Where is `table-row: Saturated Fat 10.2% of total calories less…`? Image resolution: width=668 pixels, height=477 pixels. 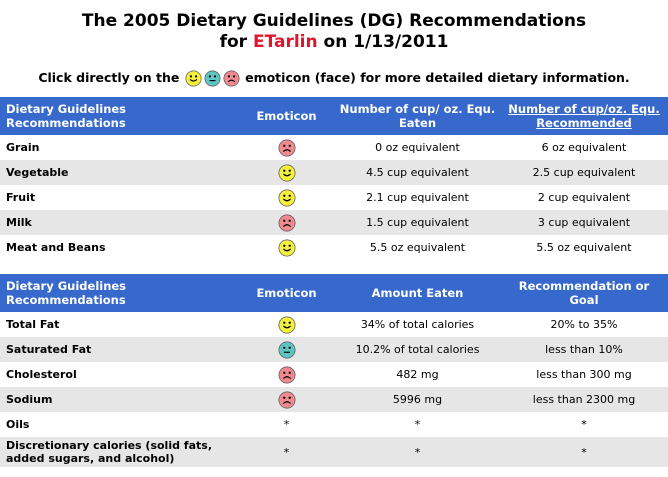 table-row: Saturated Fat 10.2% of total calories less… is located at coordinates (334, 349).